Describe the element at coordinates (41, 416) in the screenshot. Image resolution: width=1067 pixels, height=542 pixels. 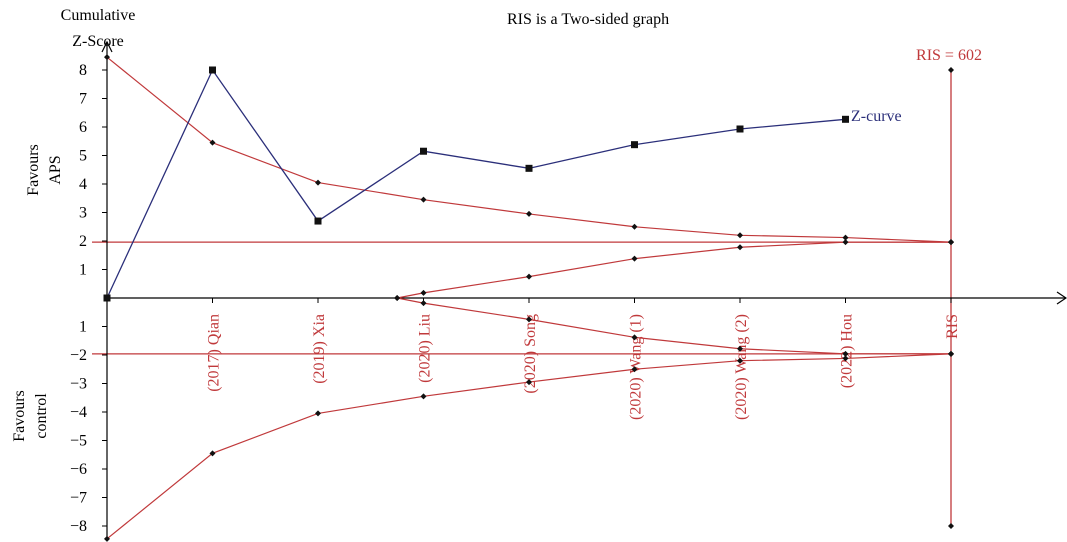
I see `svg-text: control` at that location.